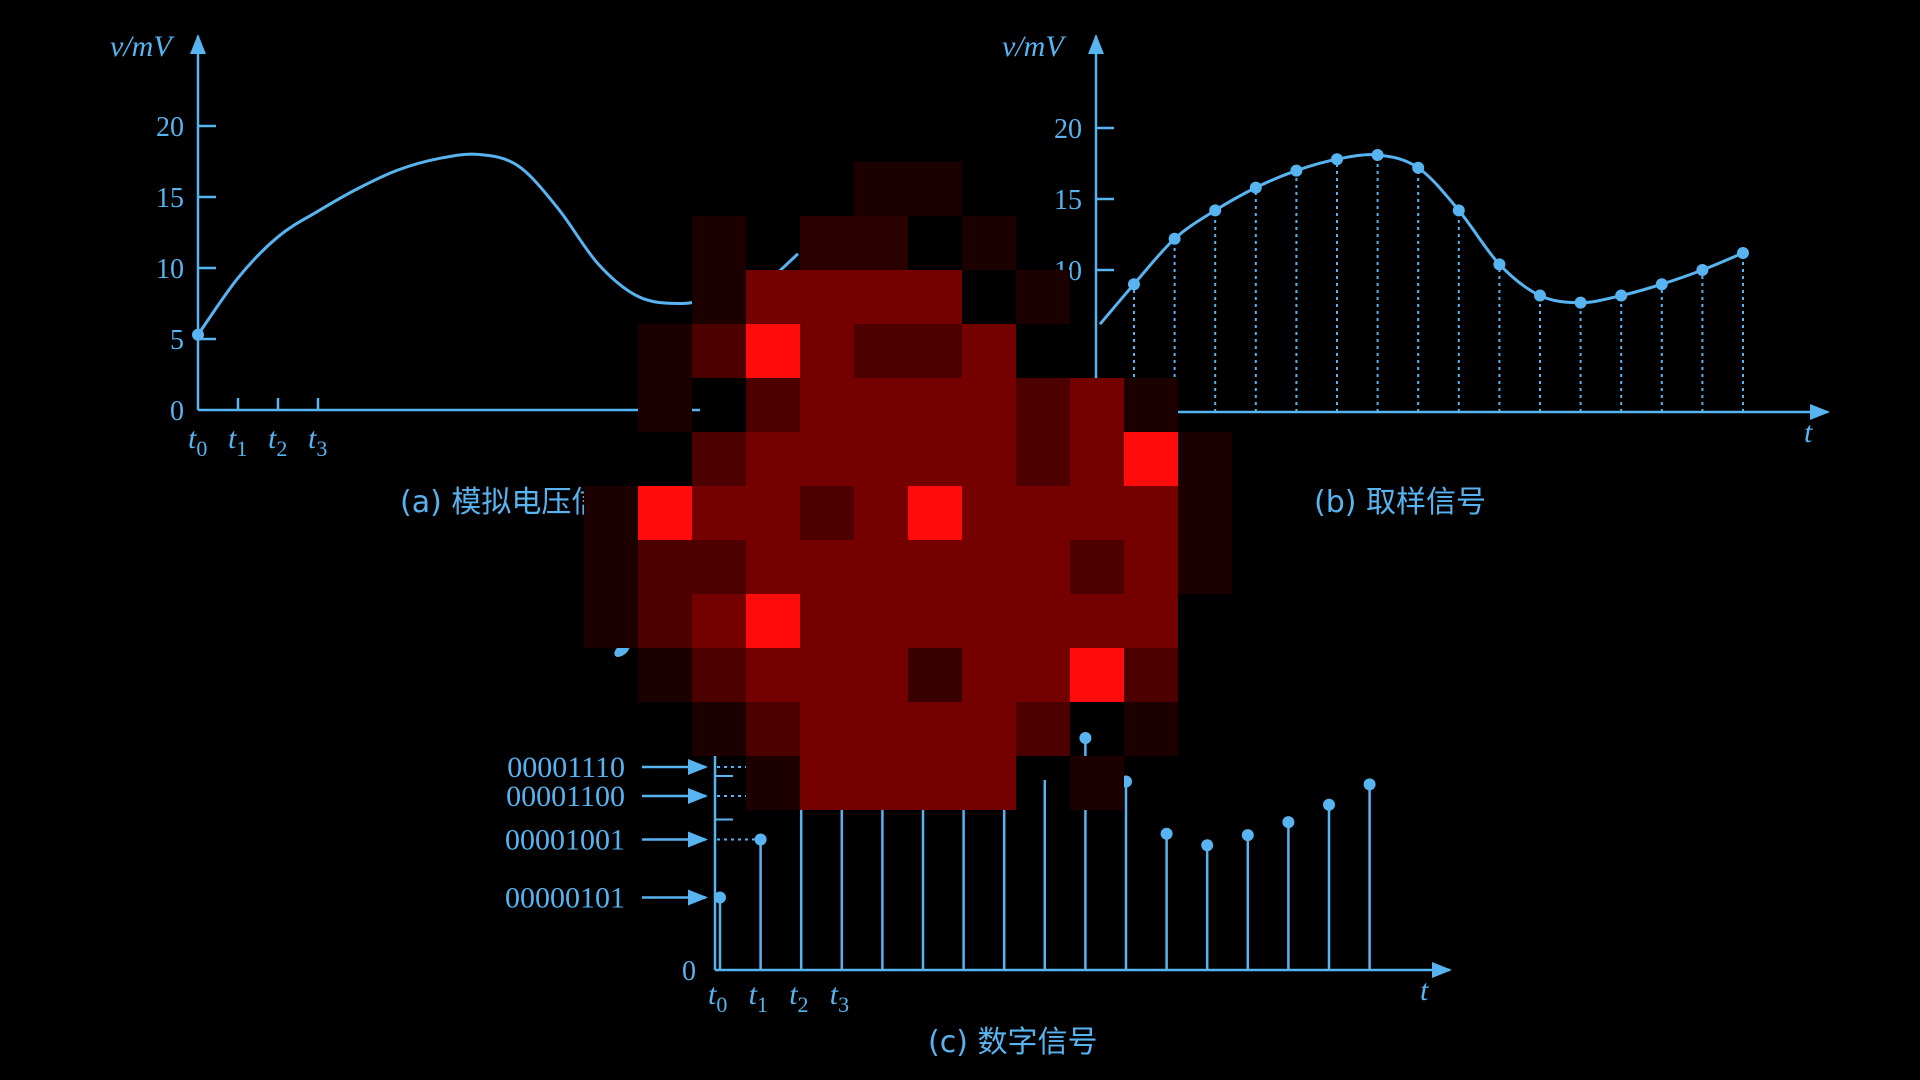 The image size is (1920, 1080). Describe the element at coordinates (1808, 432) in the screenshot. I see `panel-b-x-axis-label: t` at that location.